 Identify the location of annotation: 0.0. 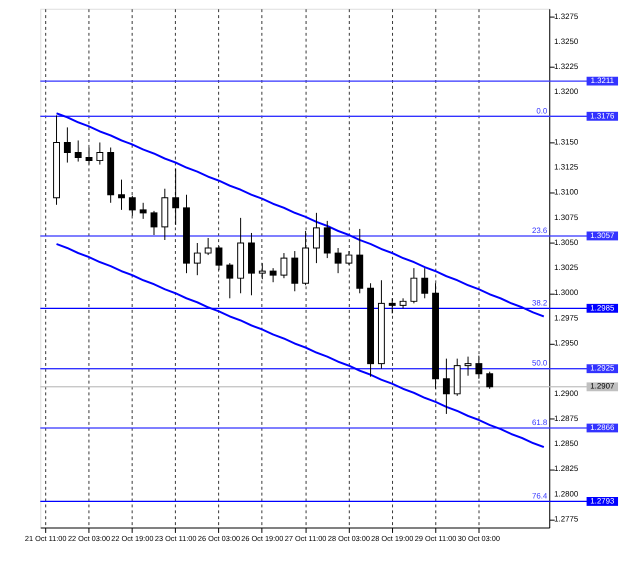
(542, 111).